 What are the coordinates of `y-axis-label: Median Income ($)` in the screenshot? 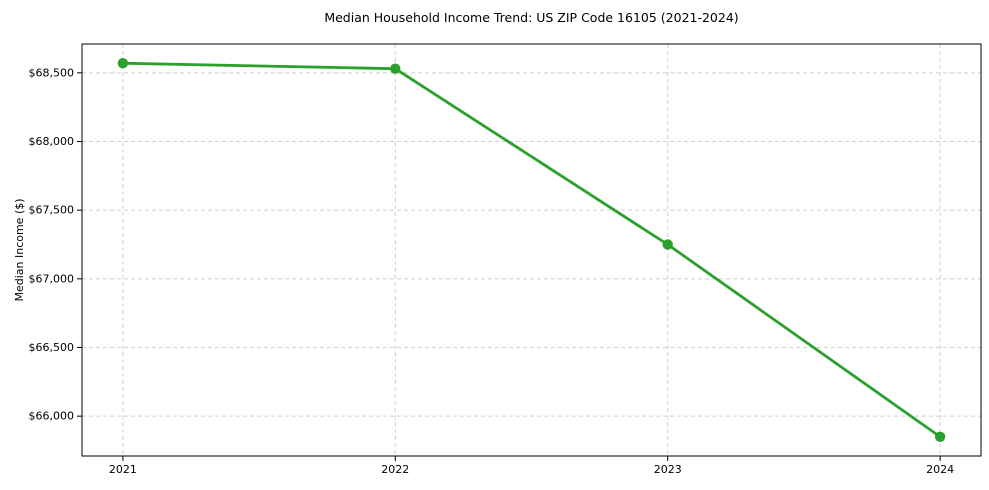 It's located at (19, 249).